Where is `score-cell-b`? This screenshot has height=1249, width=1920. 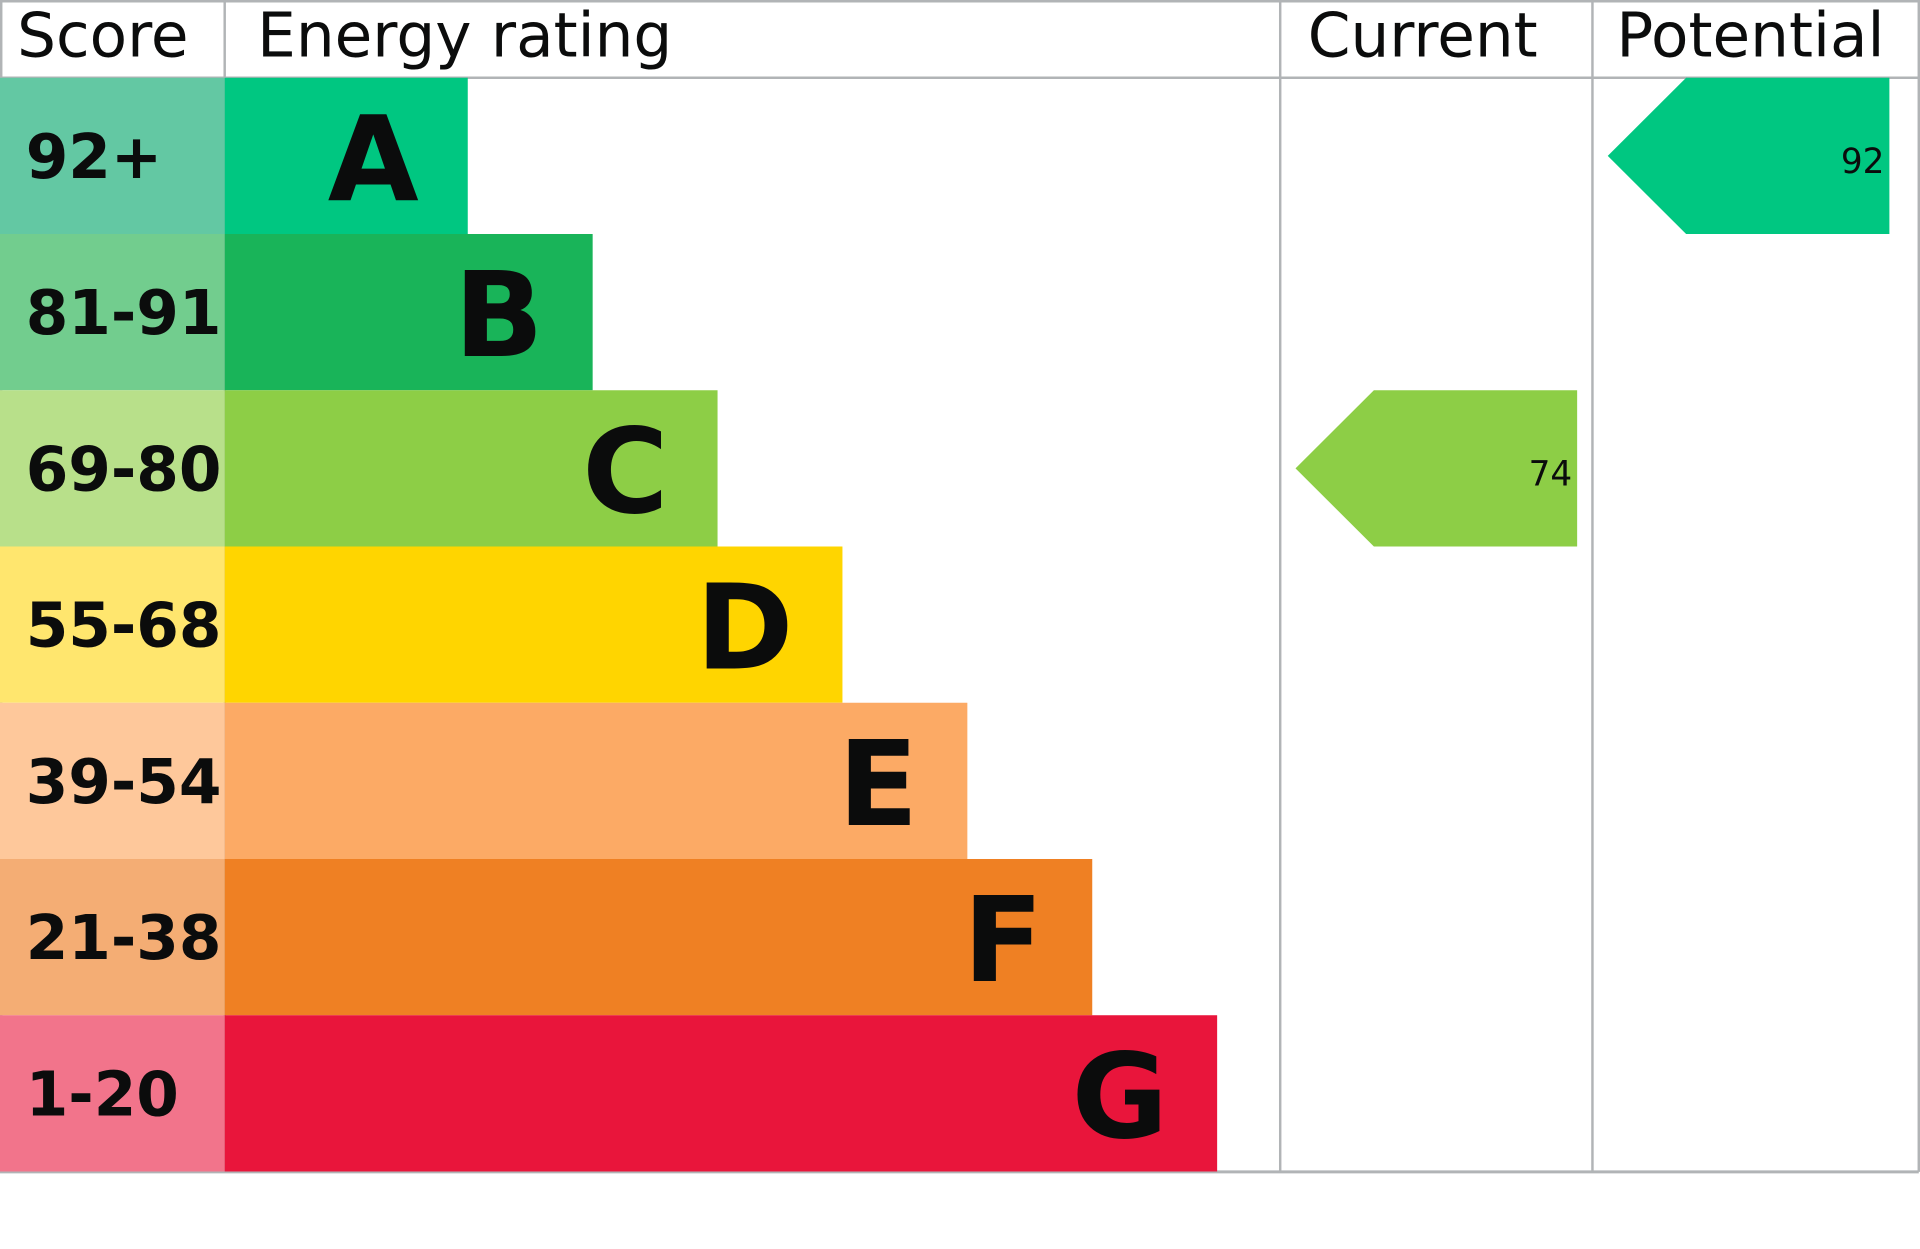
score-cell-b is located at coordinates (112, 312).